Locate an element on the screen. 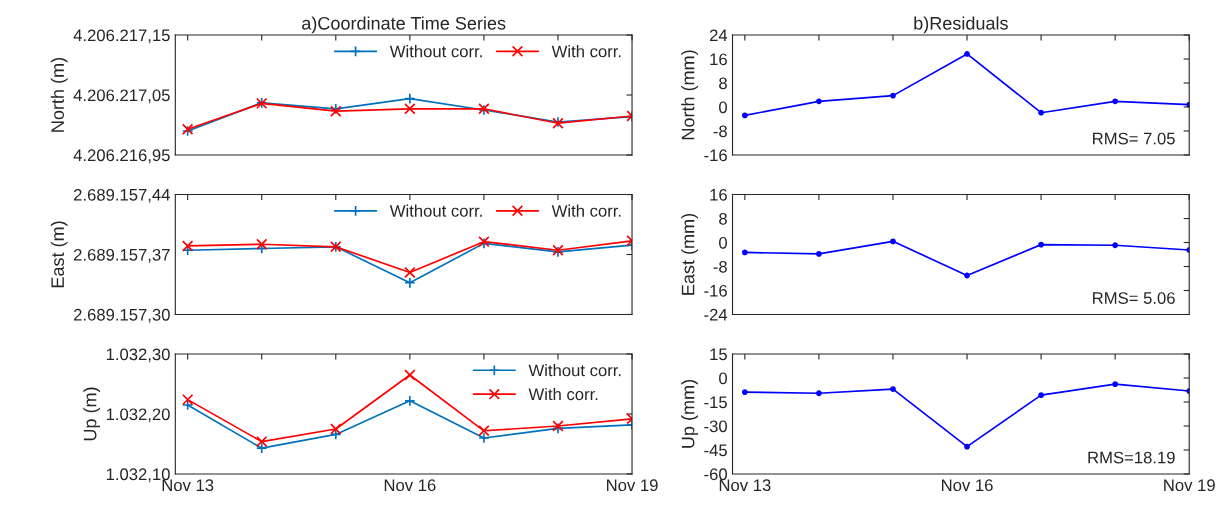  y-tick-label: -45 is located at coordinates (715, 450).